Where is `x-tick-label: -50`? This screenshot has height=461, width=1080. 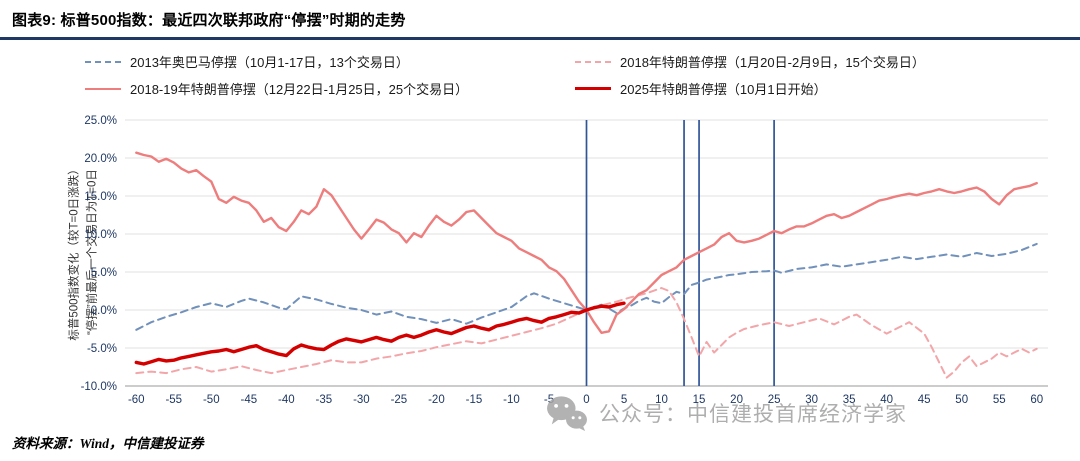 x-tick-label: -50 is located at coordinates (211, 400).